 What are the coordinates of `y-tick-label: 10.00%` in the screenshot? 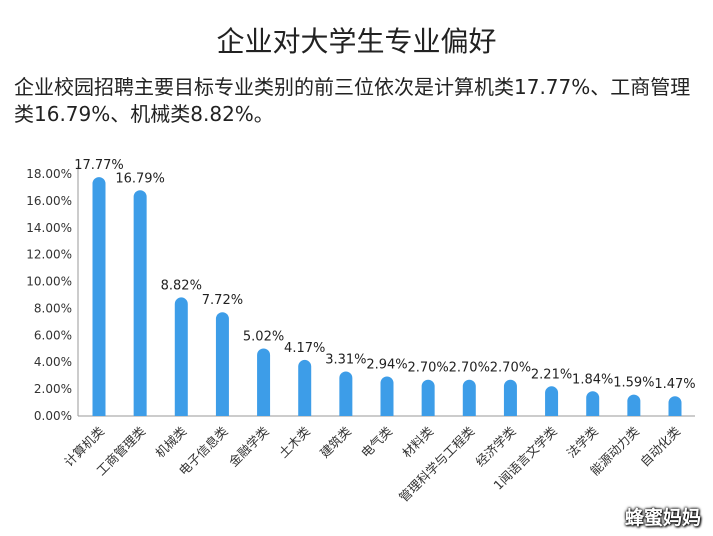 It's located at (49, 282).